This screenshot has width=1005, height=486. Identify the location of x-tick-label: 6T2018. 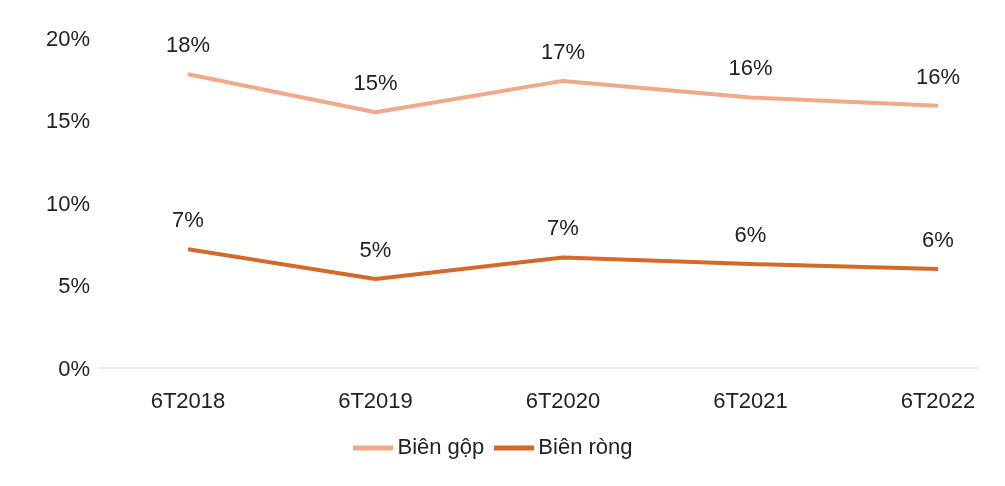
(188, 400).